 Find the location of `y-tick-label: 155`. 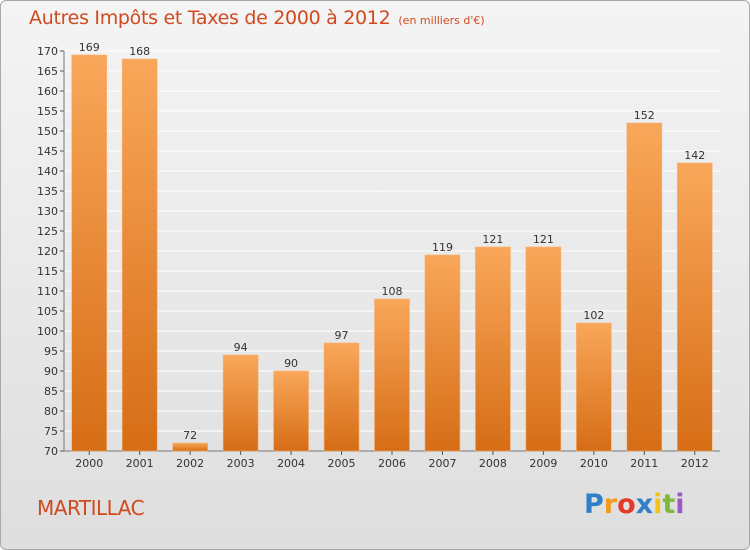

y-tick-label: 155 is located at coordinates (47, 111).